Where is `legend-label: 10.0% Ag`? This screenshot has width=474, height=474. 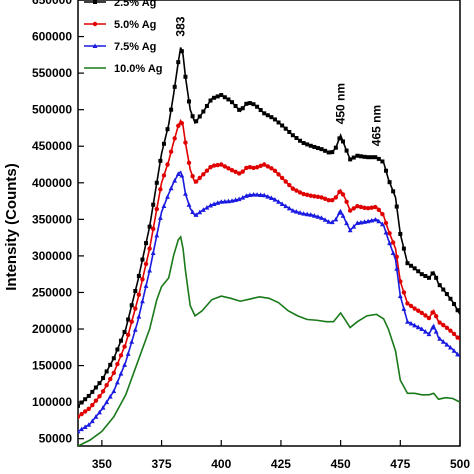 legend-label: 10.0% Ag is located at coordinates (138, 69).